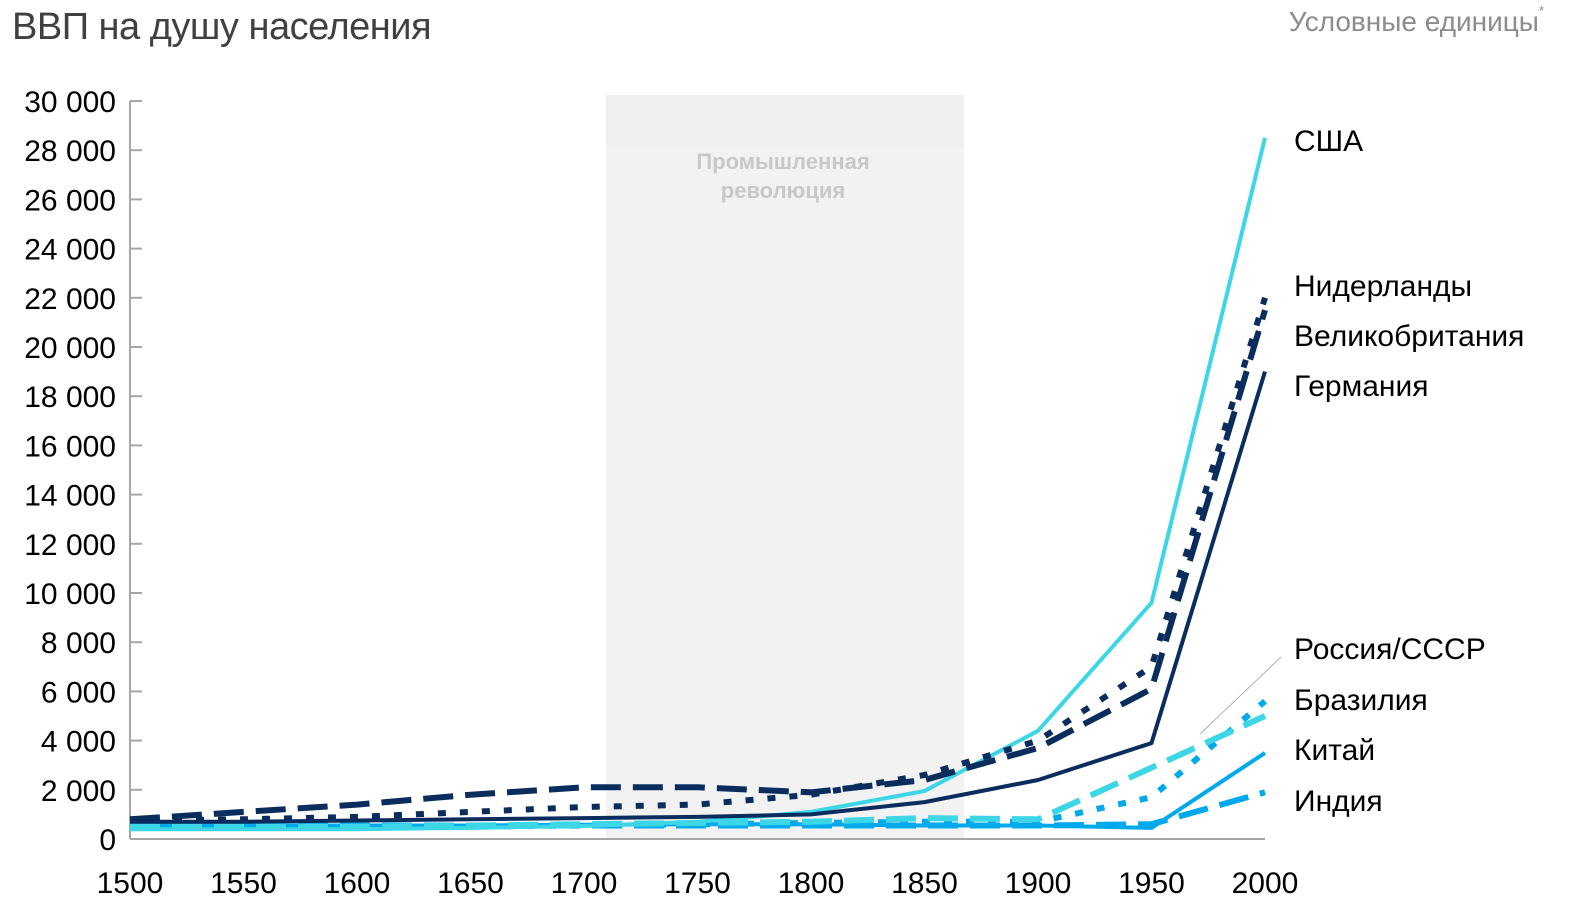  Describe the element at coordinates (1240, 695) in the screenshot. I see `russia-leader-line` at that location.